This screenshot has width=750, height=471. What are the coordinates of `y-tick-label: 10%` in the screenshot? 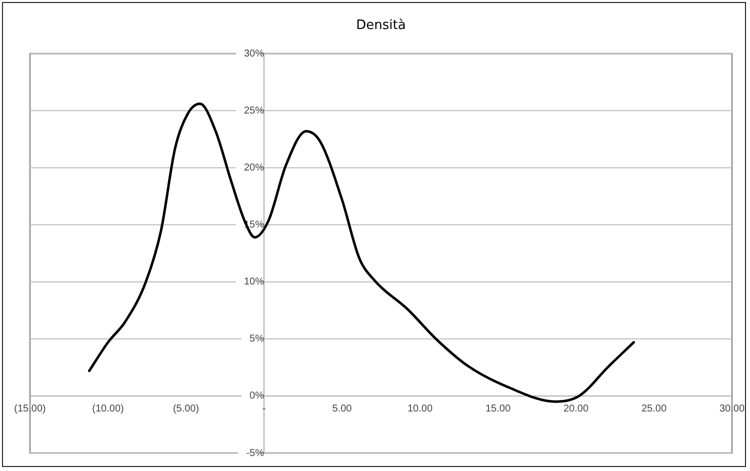 It's located at (254, 282).